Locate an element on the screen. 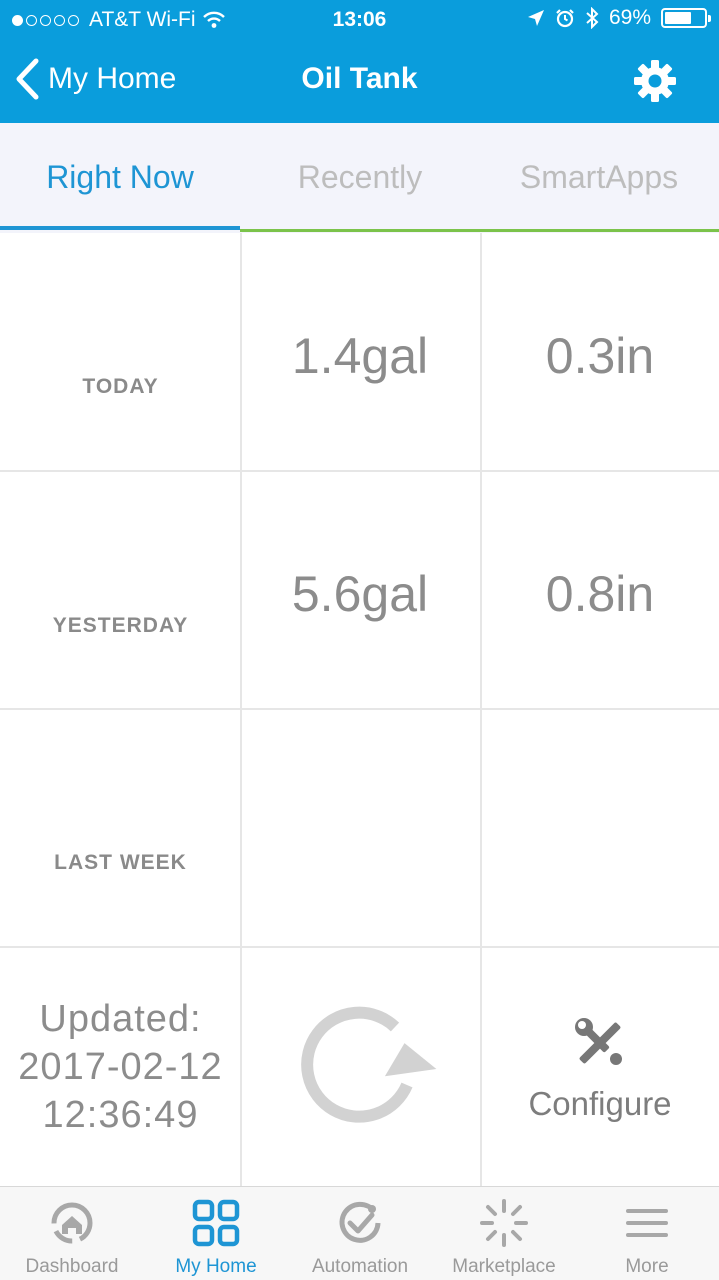 Image resolution: width=719 pixels, height=1280 pixels. last-week-label-cell: LAST WEEK is located at coordinates (121, 828).